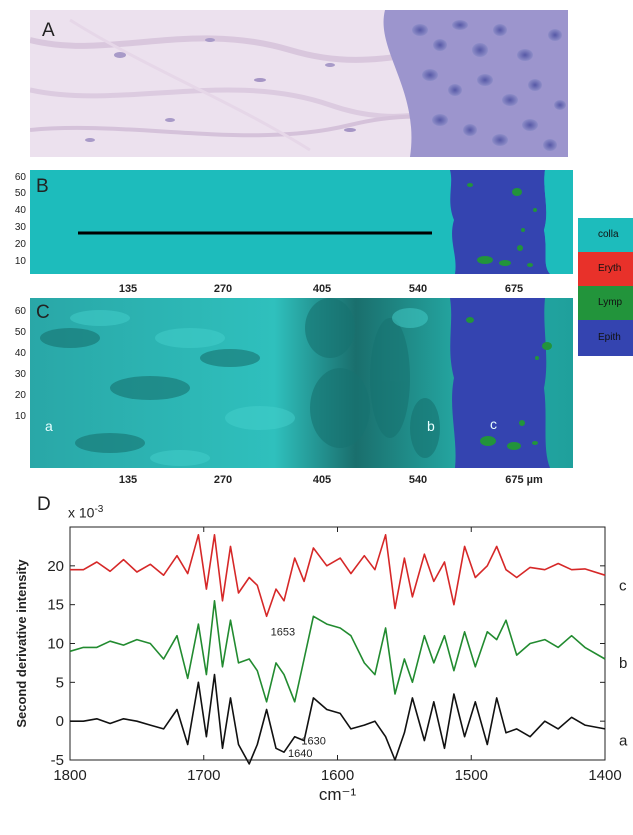 This screenshot has height=835, width=633. Describe the element at coordinates (15, 385) in the screenshot. I see `panel-c-axes: 60 50 40 30 20 10` at that location.